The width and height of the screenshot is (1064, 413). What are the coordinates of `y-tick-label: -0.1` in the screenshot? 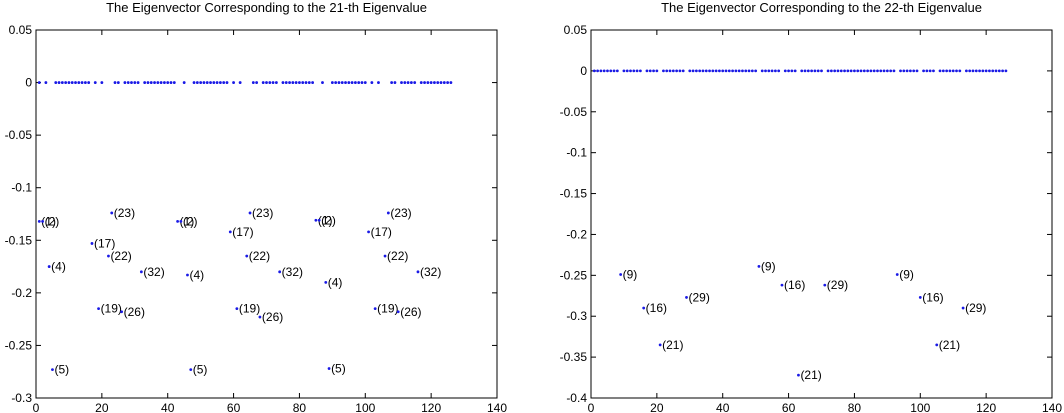 It's located at (576, 153).